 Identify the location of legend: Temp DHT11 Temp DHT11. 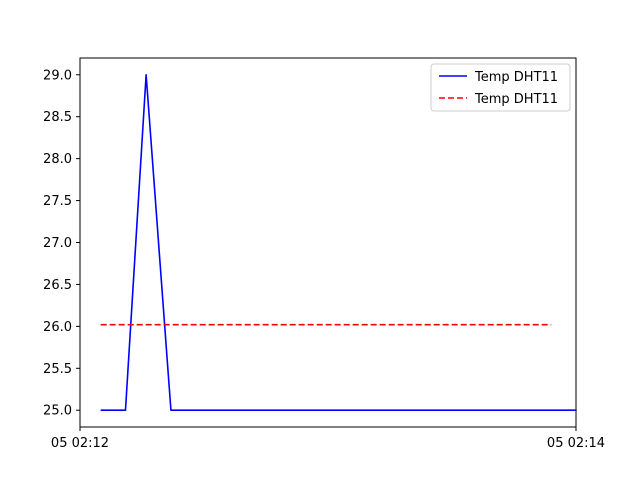
(500, 87).